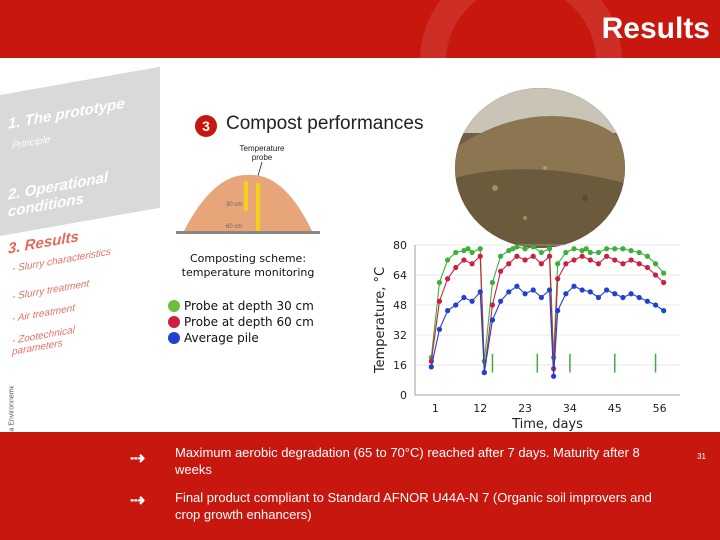 The image size is (720, 540). I want to click on x-axis-label: Time, days, so click(547, 424).